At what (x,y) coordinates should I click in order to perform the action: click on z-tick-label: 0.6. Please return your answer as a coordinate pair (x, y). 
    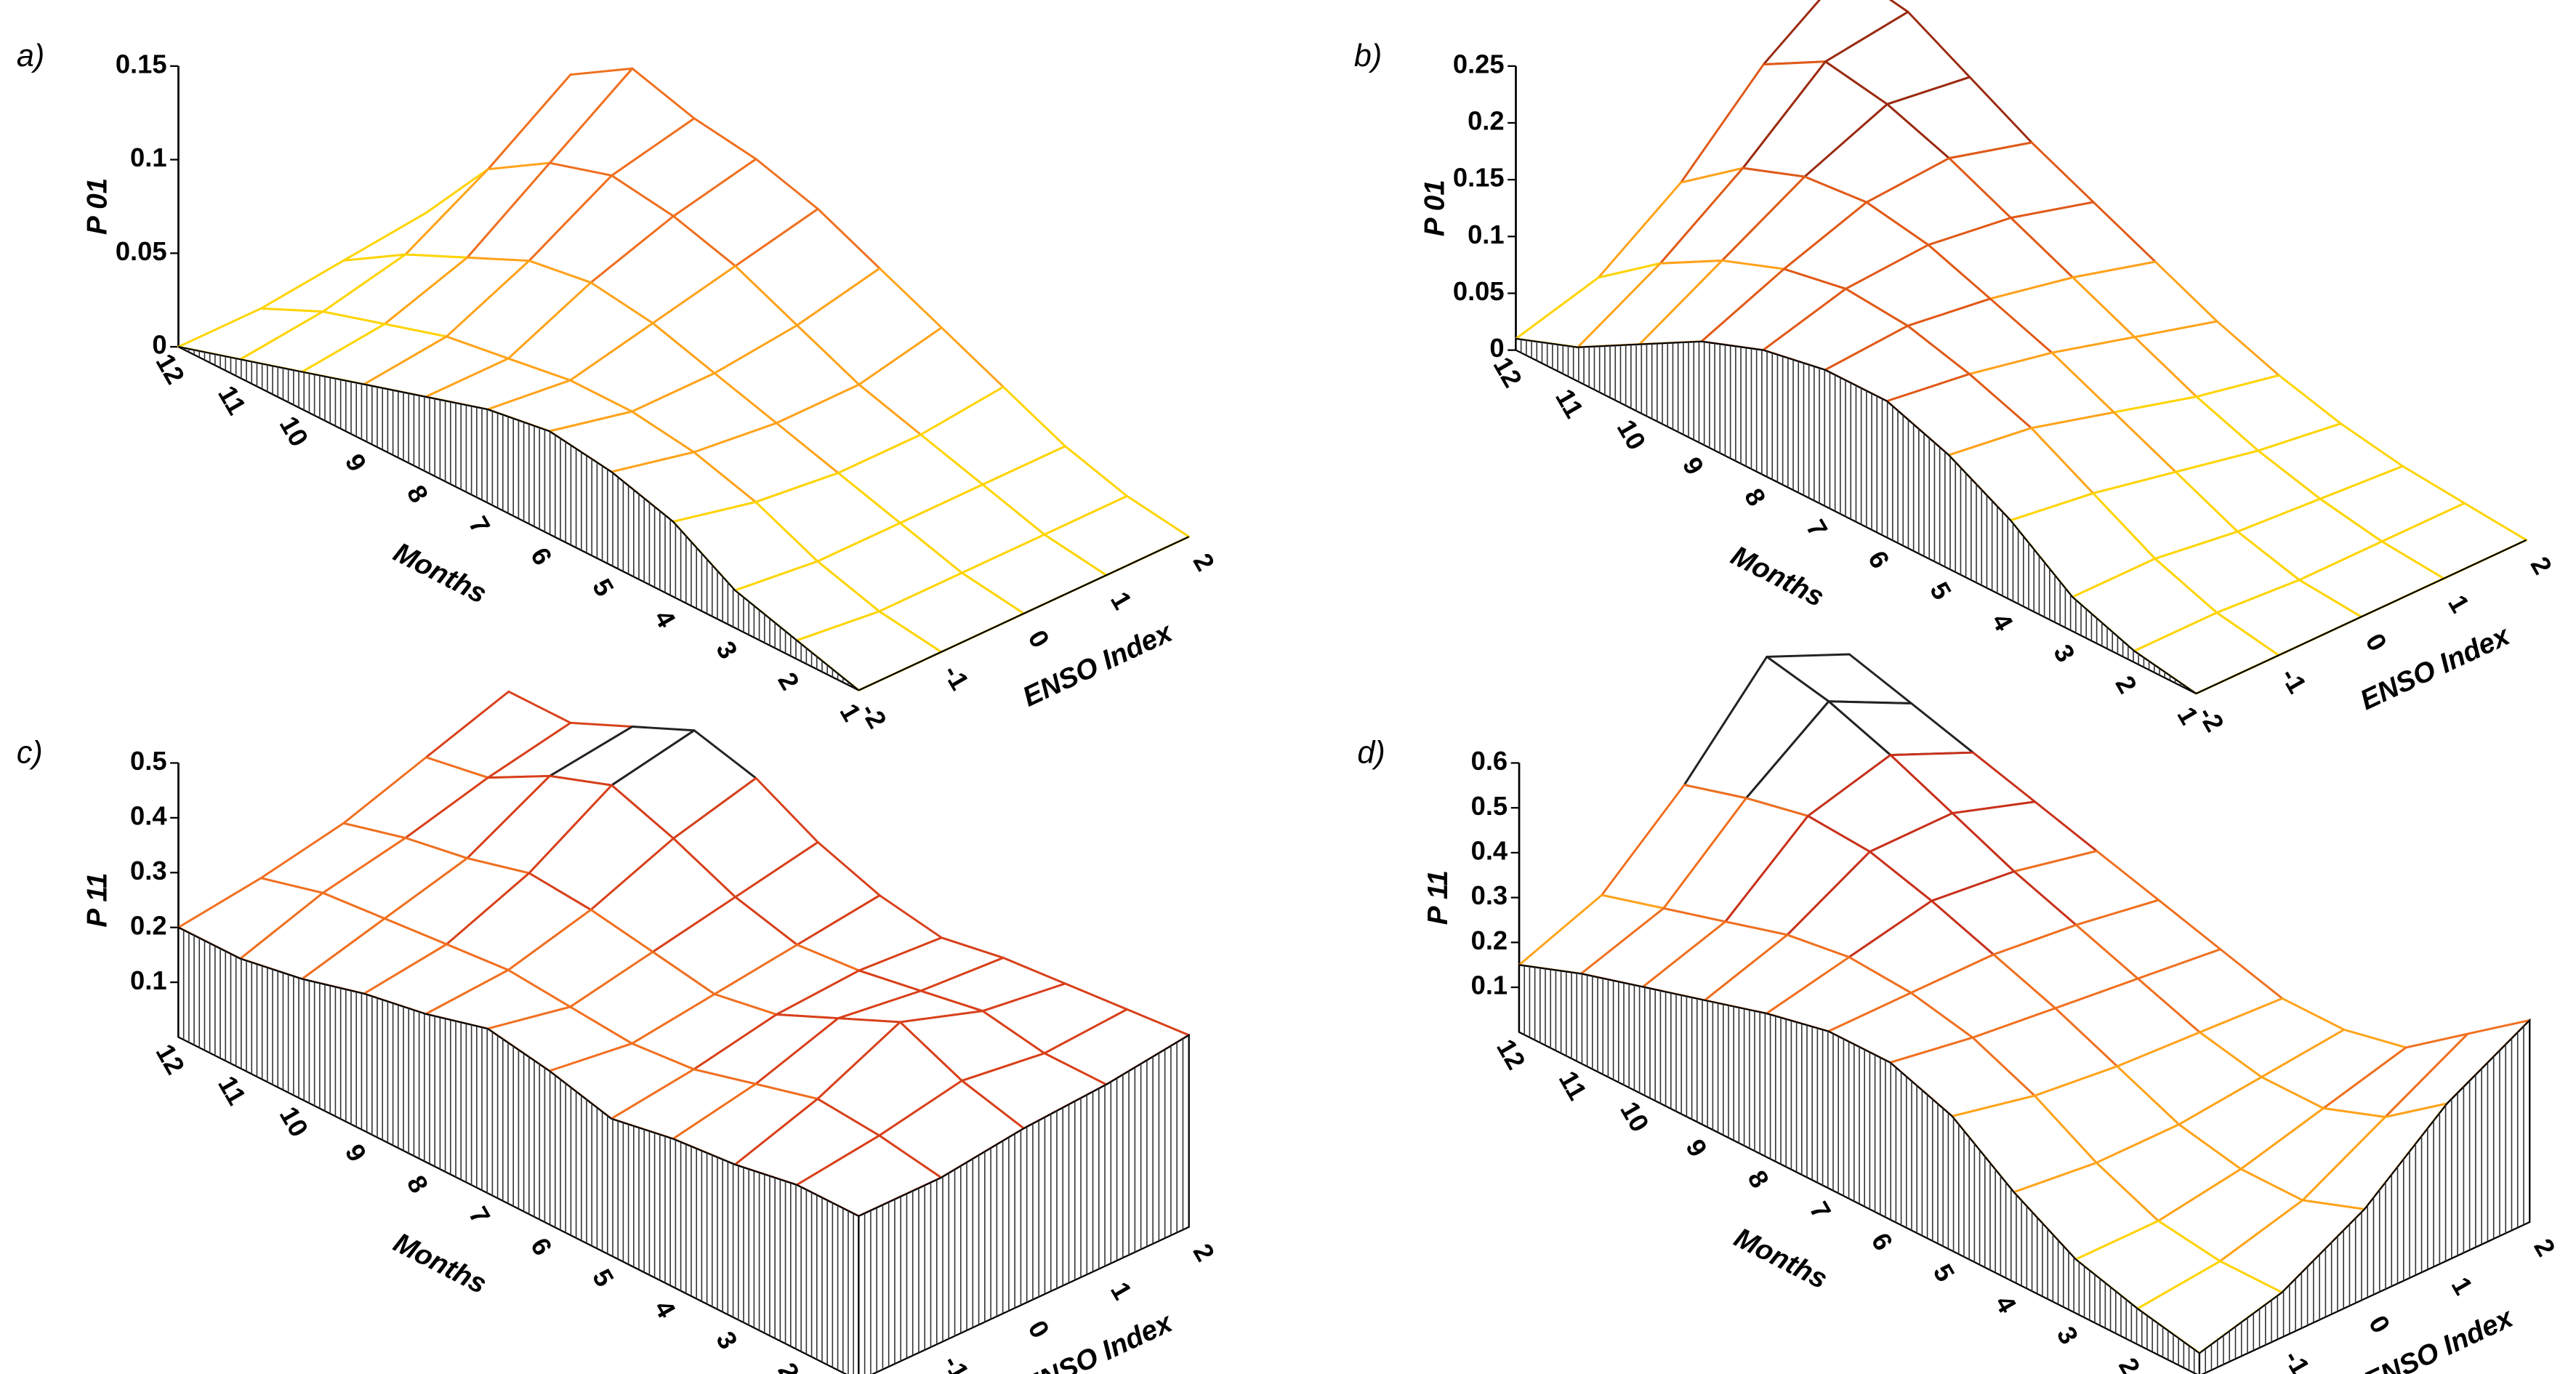
    Looking at the image, I should click on (1489, 761).